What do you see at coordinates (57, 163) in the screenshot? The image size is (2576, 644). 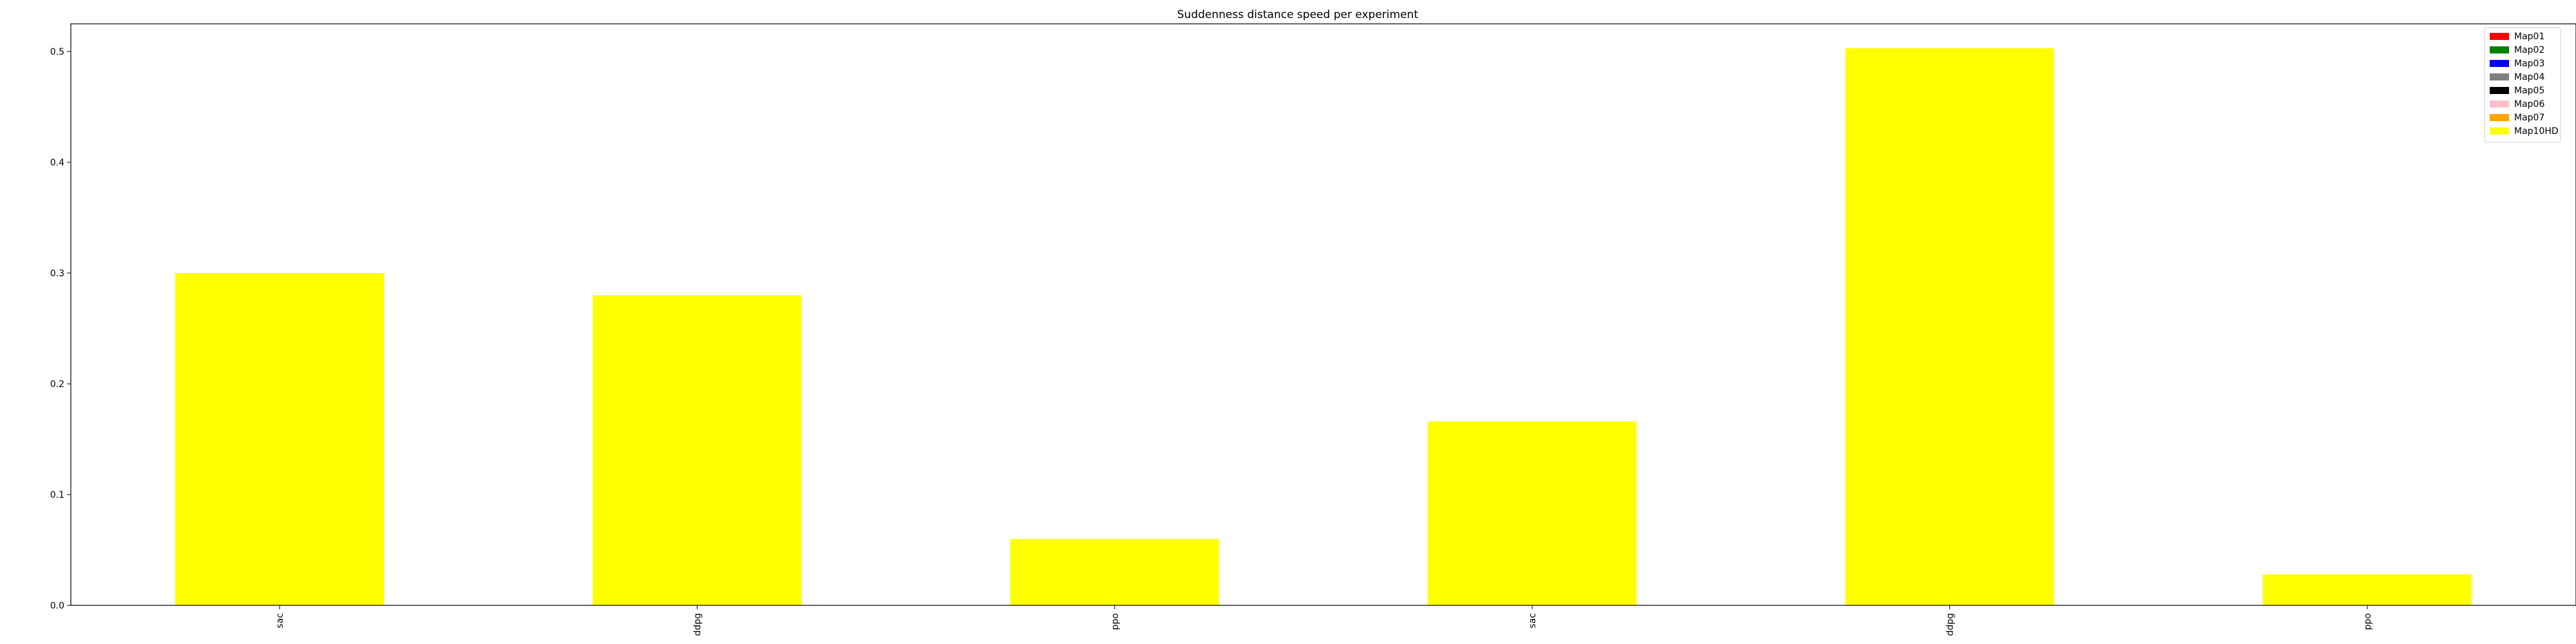 I see `y-tick-label: 0.4` at bounding box center [57, 163].